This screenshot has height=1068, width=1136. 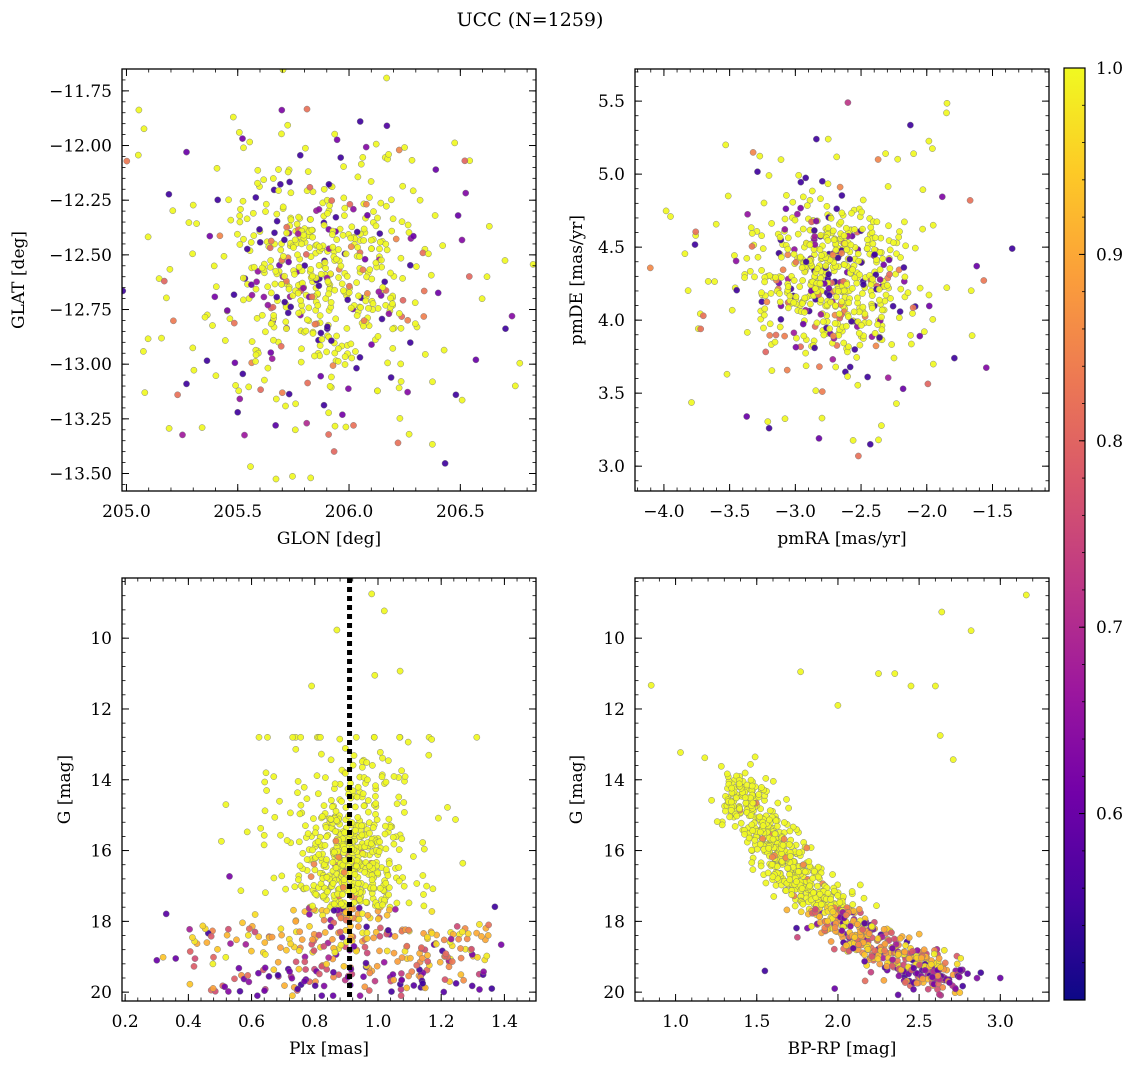 What do you see at coordinates (614, 852) in the screenshot?
I see `y-tick-label: 16` at bounding box center [614, 852].